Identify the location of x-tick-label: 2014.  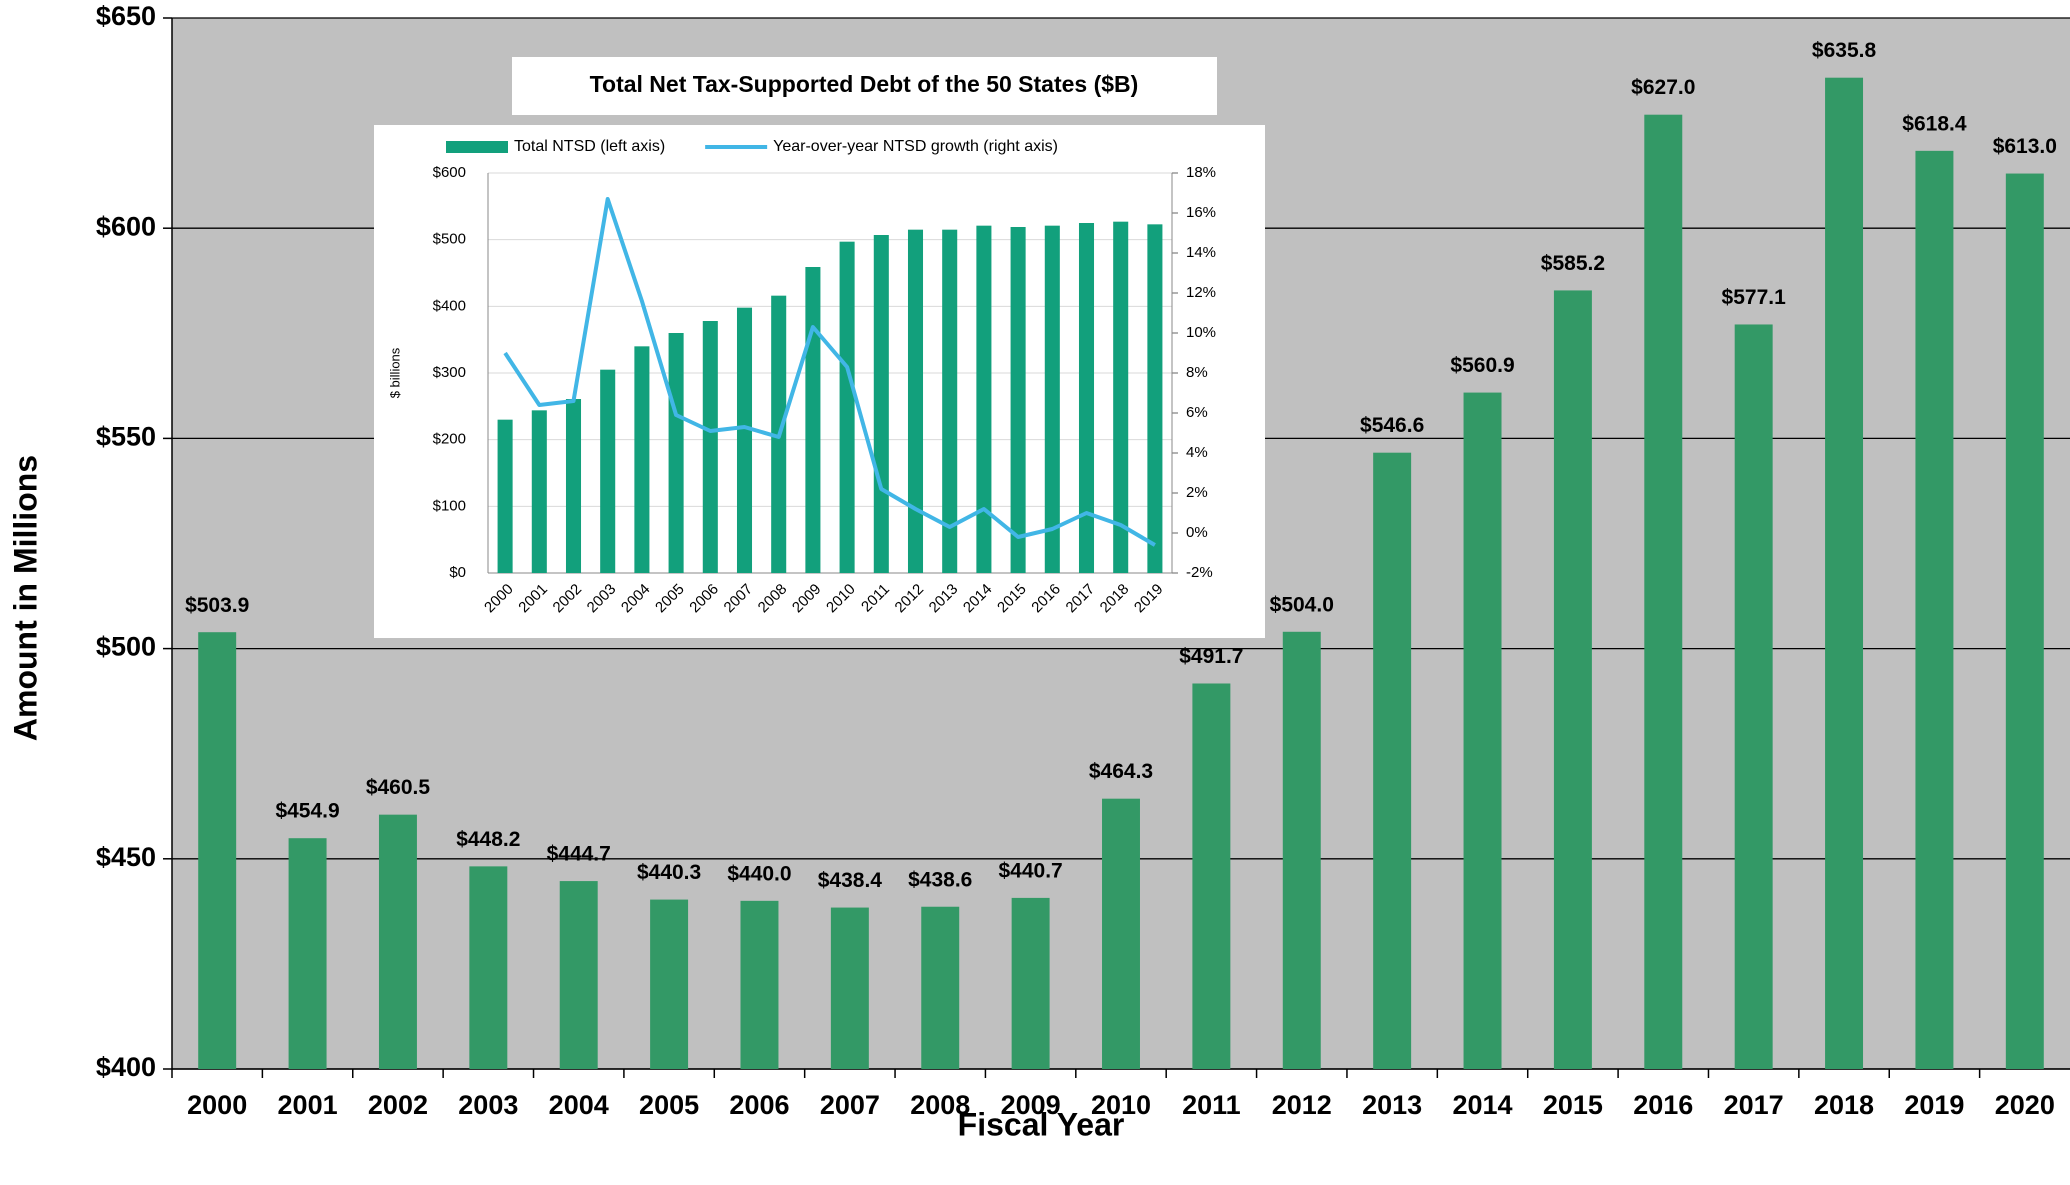
(1482, 1105).